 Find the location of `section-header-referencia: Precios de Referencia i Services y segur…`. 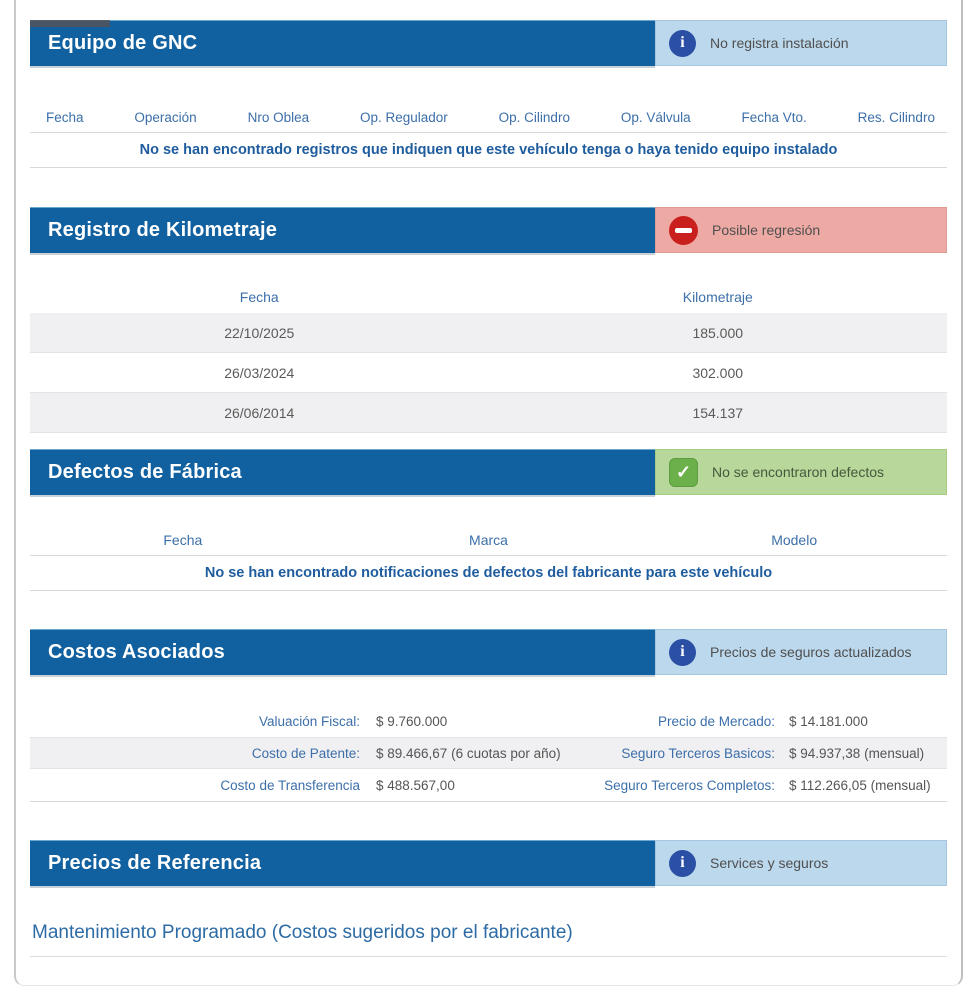

section-header-referencia: Precios de Referencia i Services y segur… is located at coordinates (488, 863).